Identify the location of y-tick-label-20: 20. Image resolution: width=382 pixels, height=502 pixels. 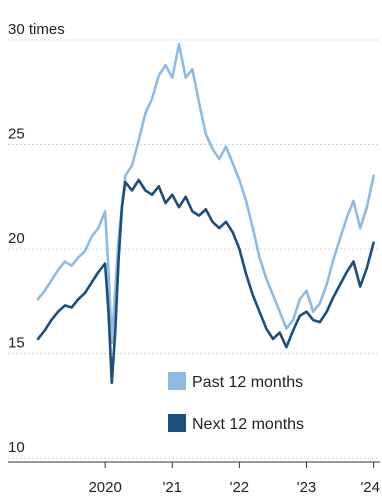
(16, 238).